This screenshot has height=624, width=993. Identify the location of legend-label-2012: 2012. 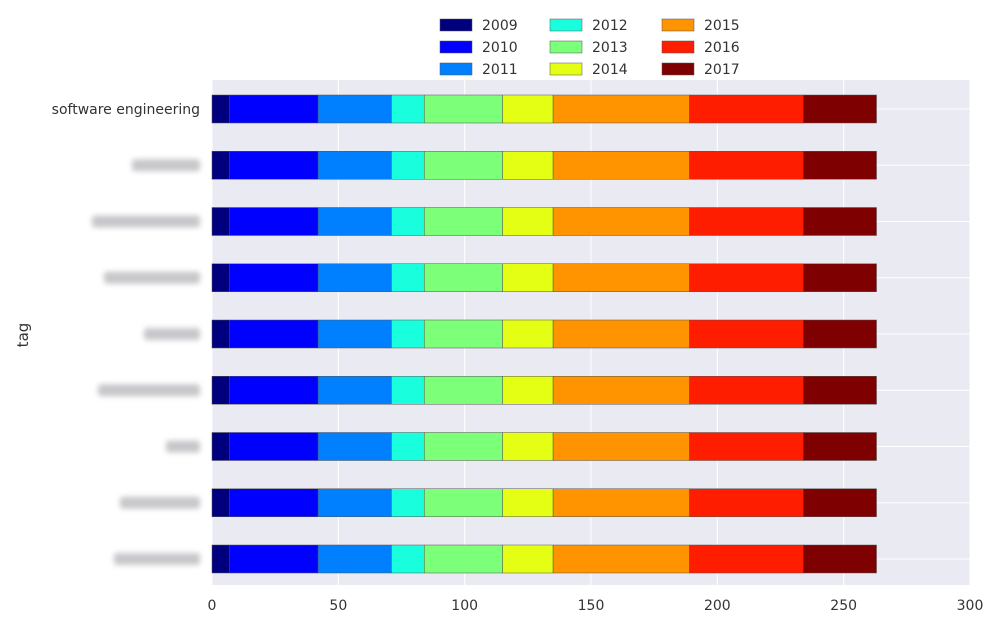
(610, 26).